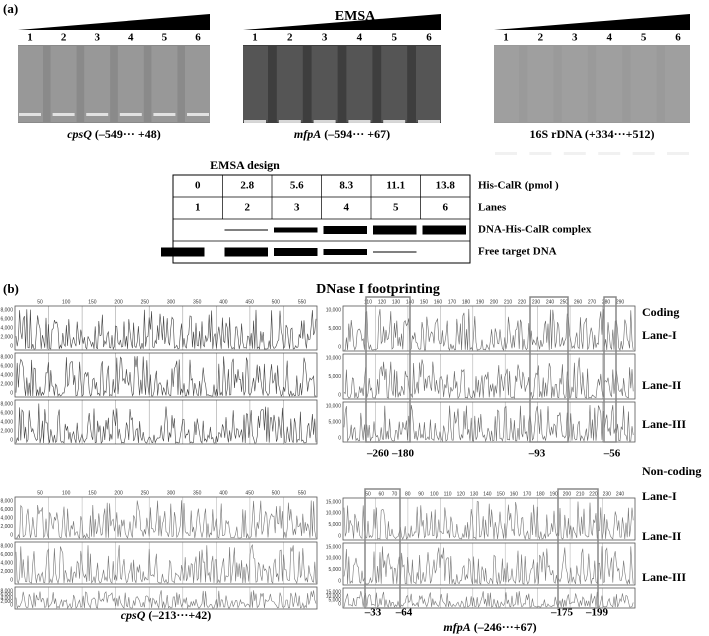  What do you see at coordinates (660, 312) in the screenshot?
I see `side-label: Coding` at bounding box center [660, 312].